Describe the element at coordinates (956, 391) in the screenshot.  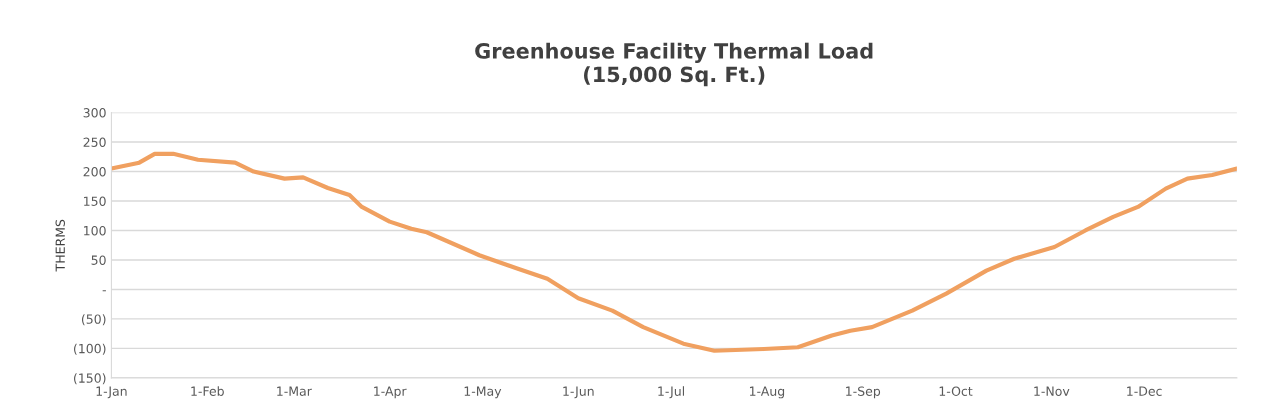
I see `x-tick-label: 1-Oct` at that location.